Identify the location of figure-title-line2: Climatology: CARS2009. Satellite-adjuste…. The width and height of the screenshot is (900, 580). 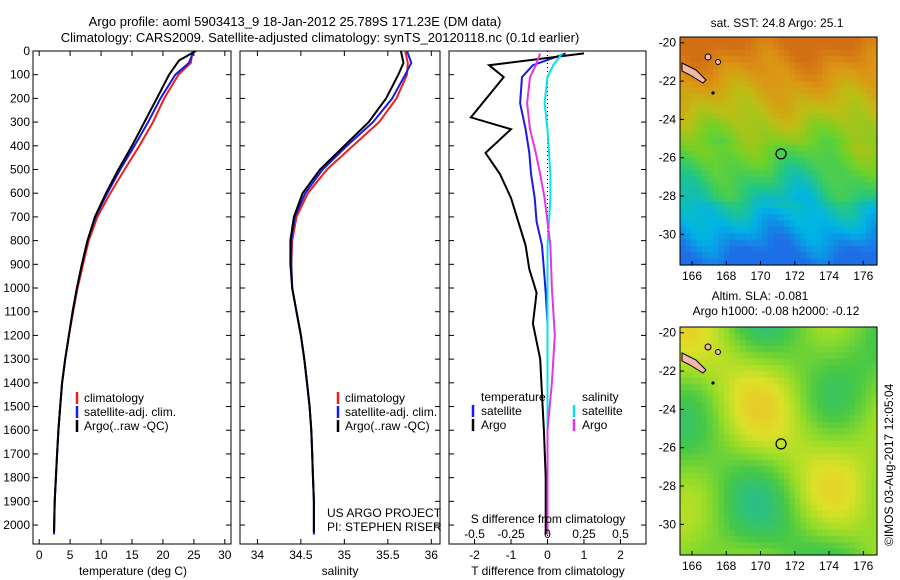
(320, 37).